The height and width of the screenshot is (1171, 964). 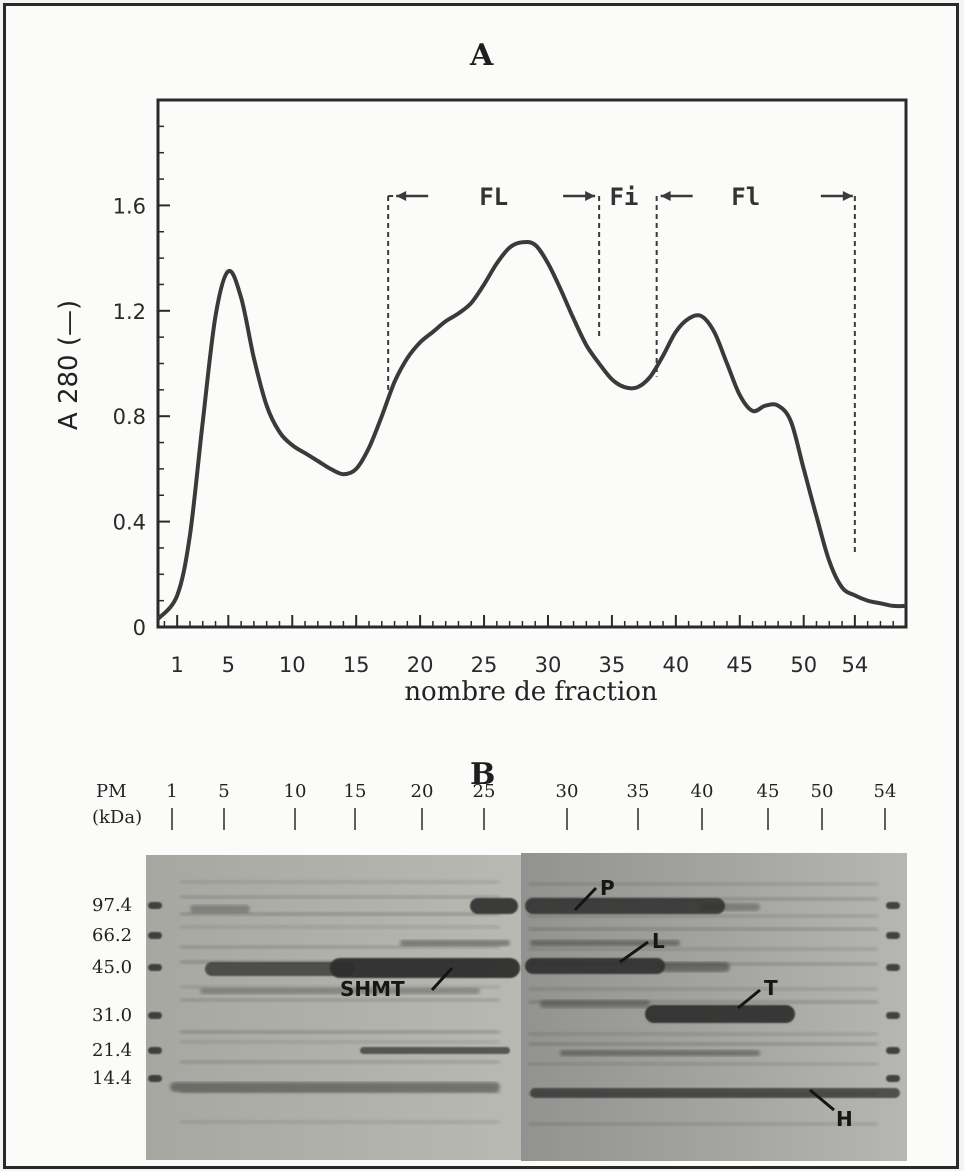 I want to click on x-tick-label: 50, so click(x=803, y=665).